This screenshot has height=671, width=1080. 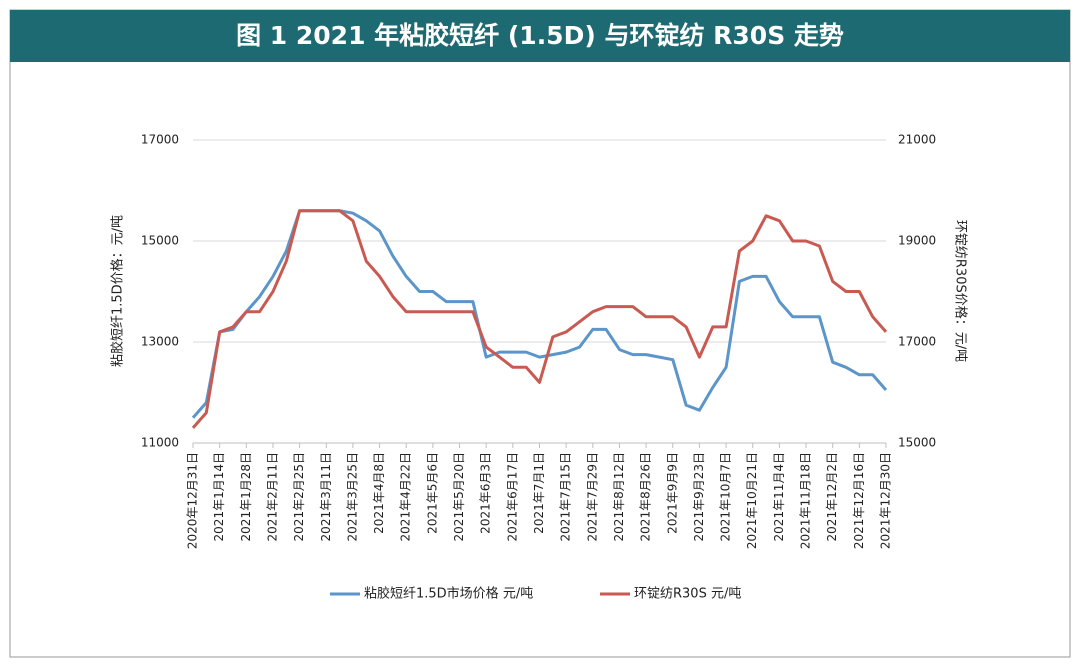 I want to click on x-tick-label: 2021年12月30日, so click(x=886, y=500).